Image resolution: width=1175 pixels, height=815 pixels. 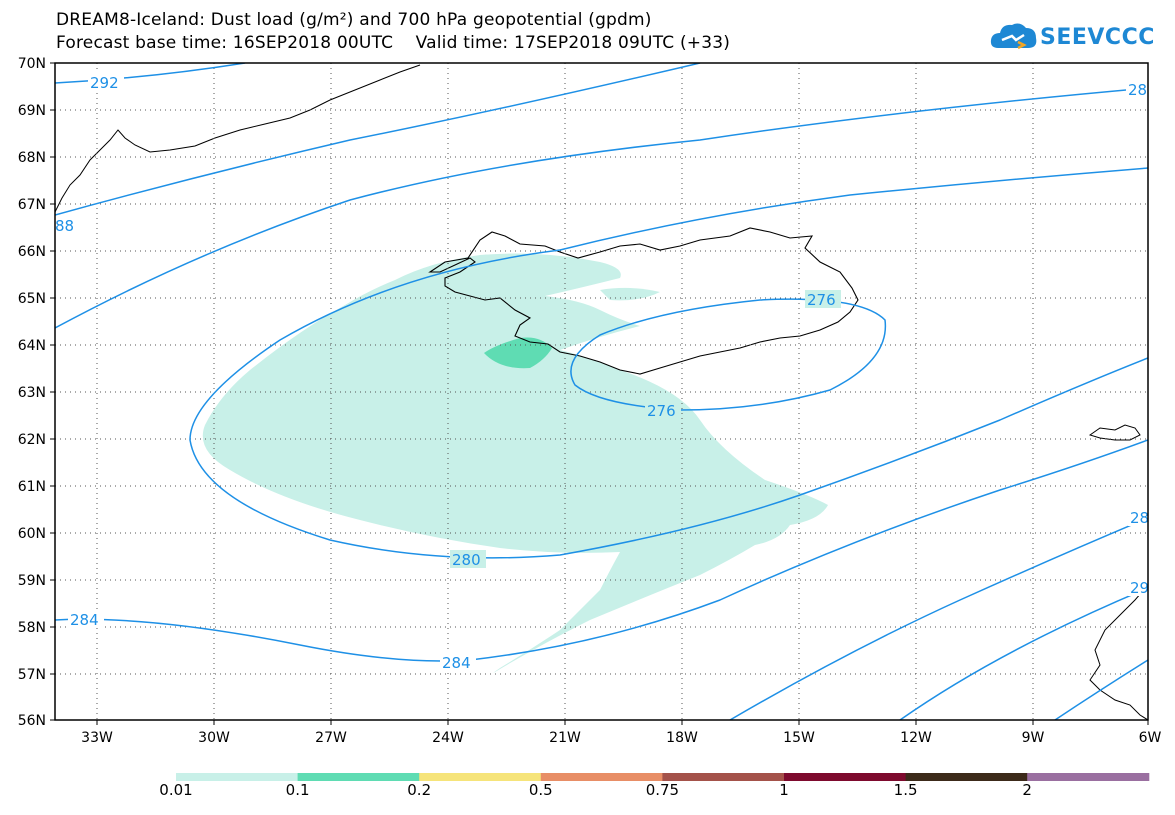 What do you see at coordinates (1118, 652) in the screenshot?
I see `scotland-coastline` at bounding box center [1118, 652].